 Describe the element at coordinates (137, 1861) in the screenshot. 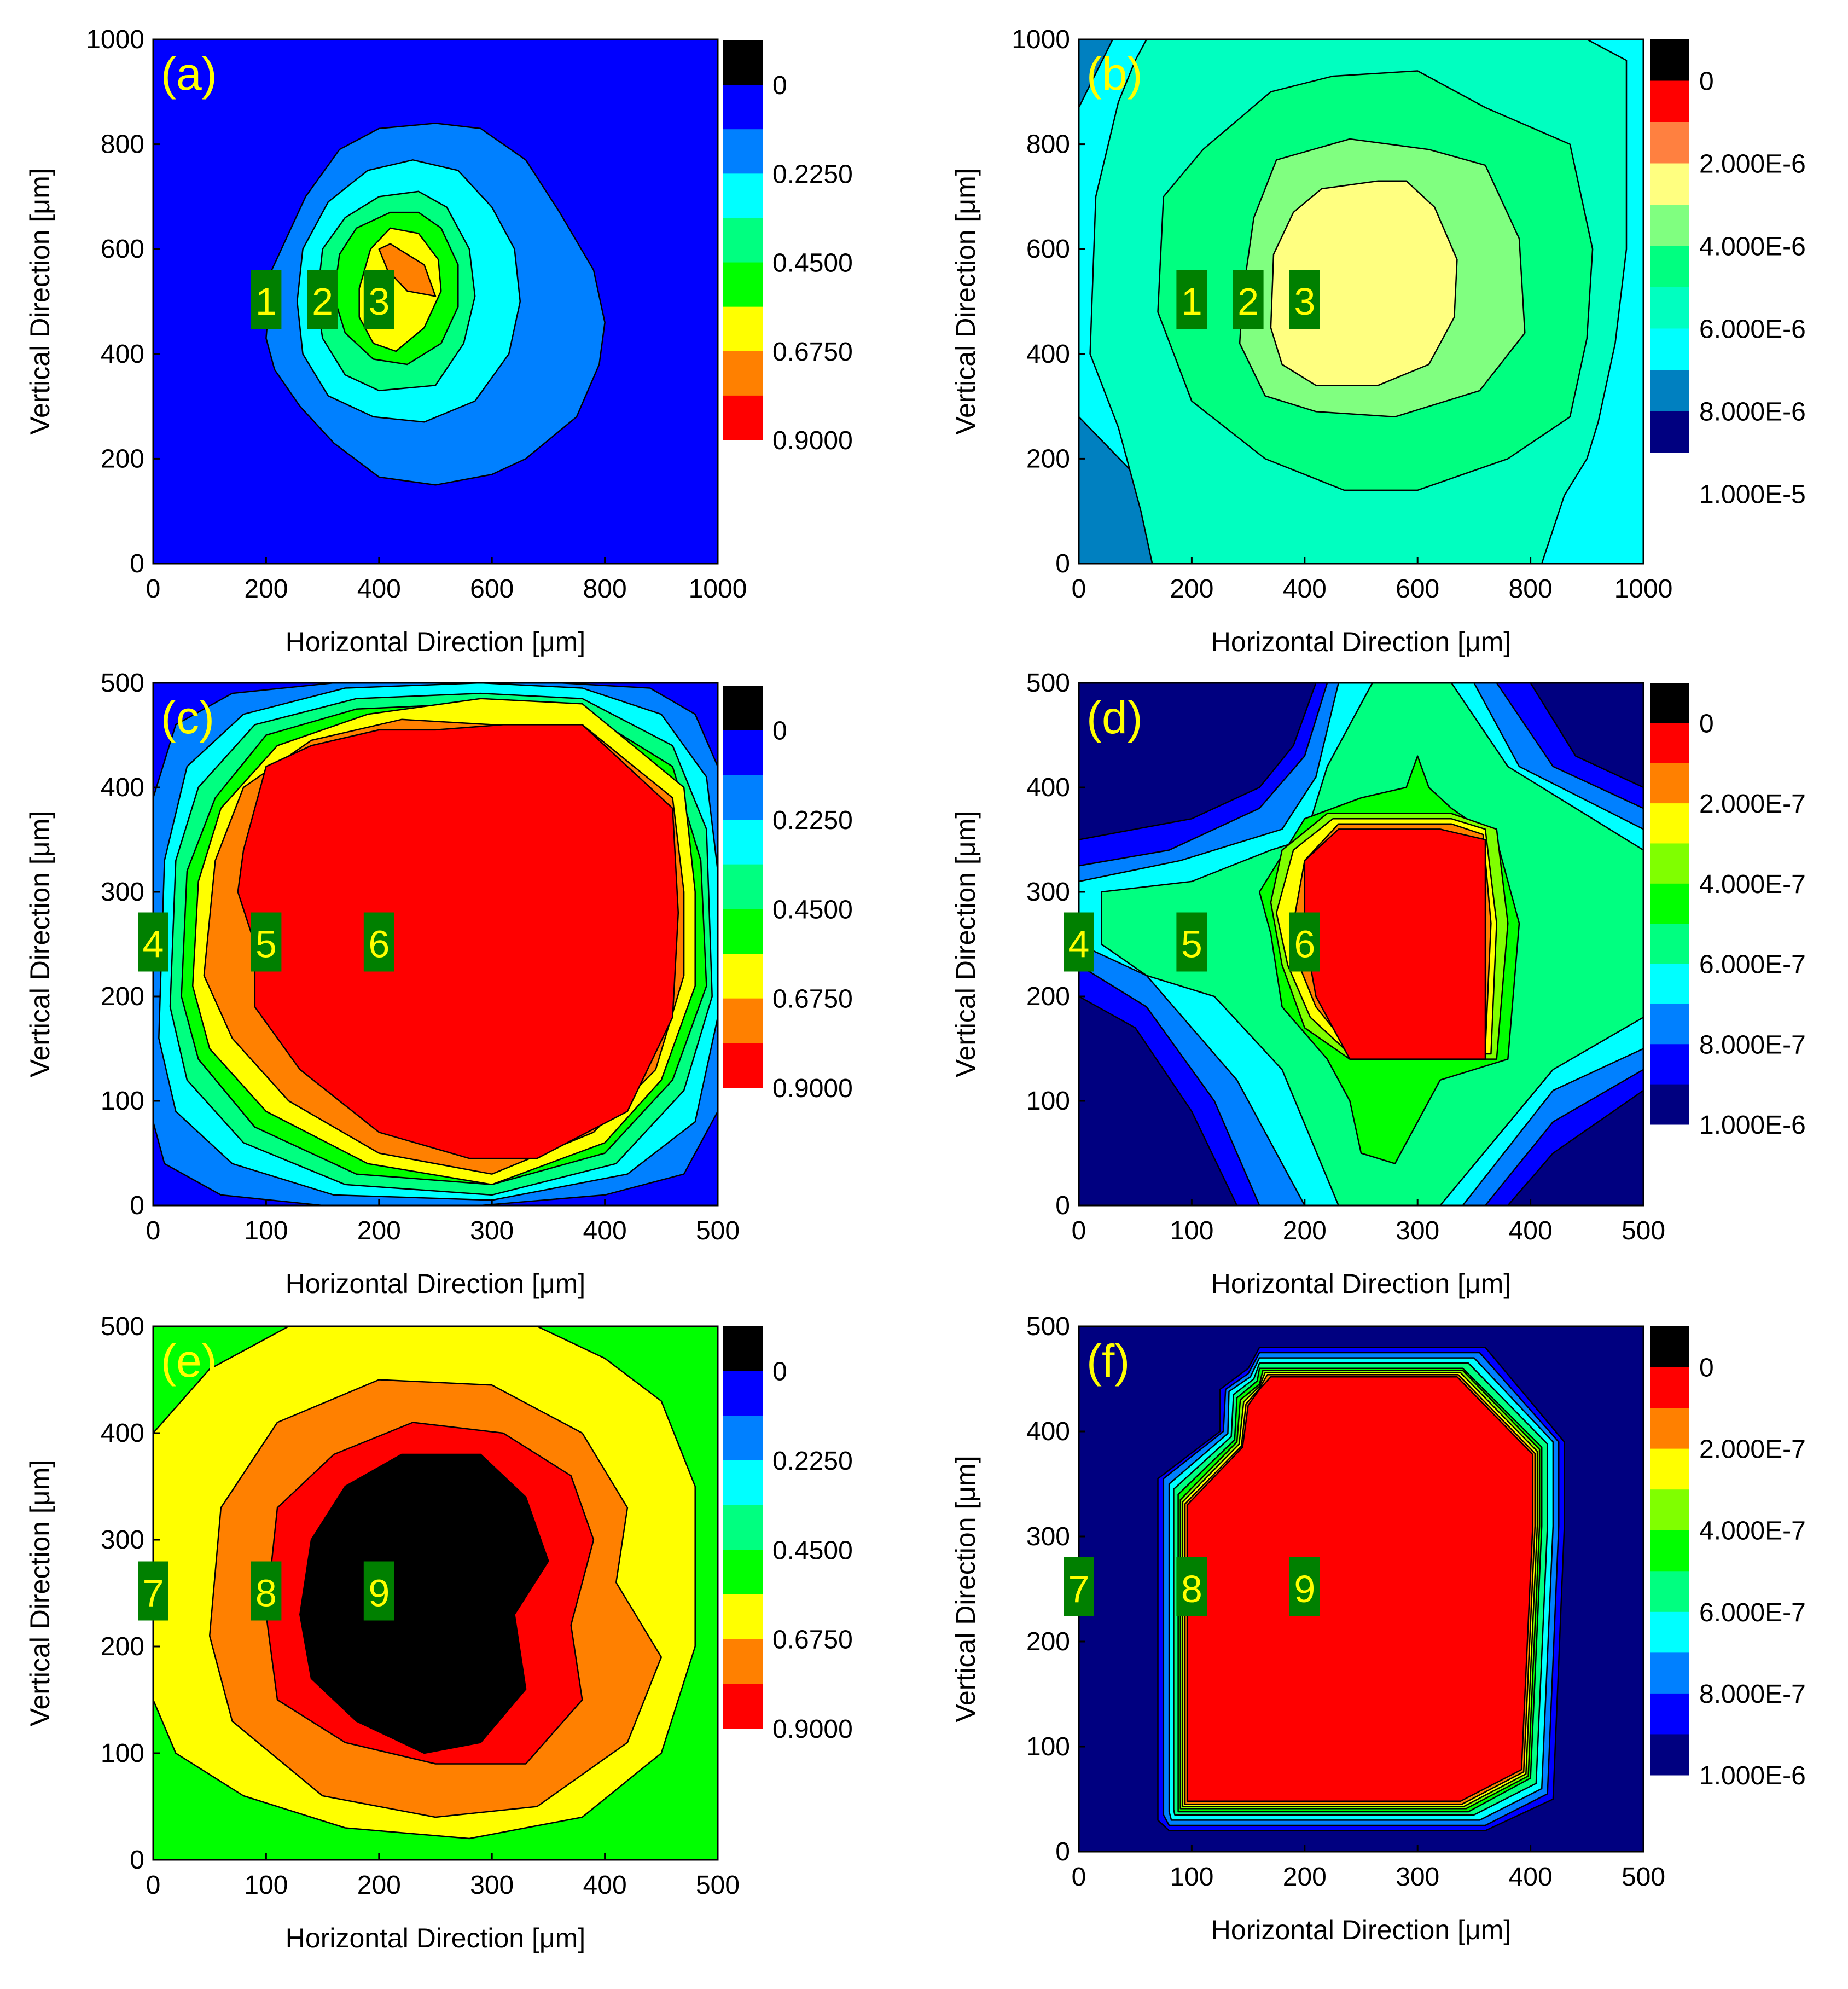

I see `y-tick-label: 0` at that location.